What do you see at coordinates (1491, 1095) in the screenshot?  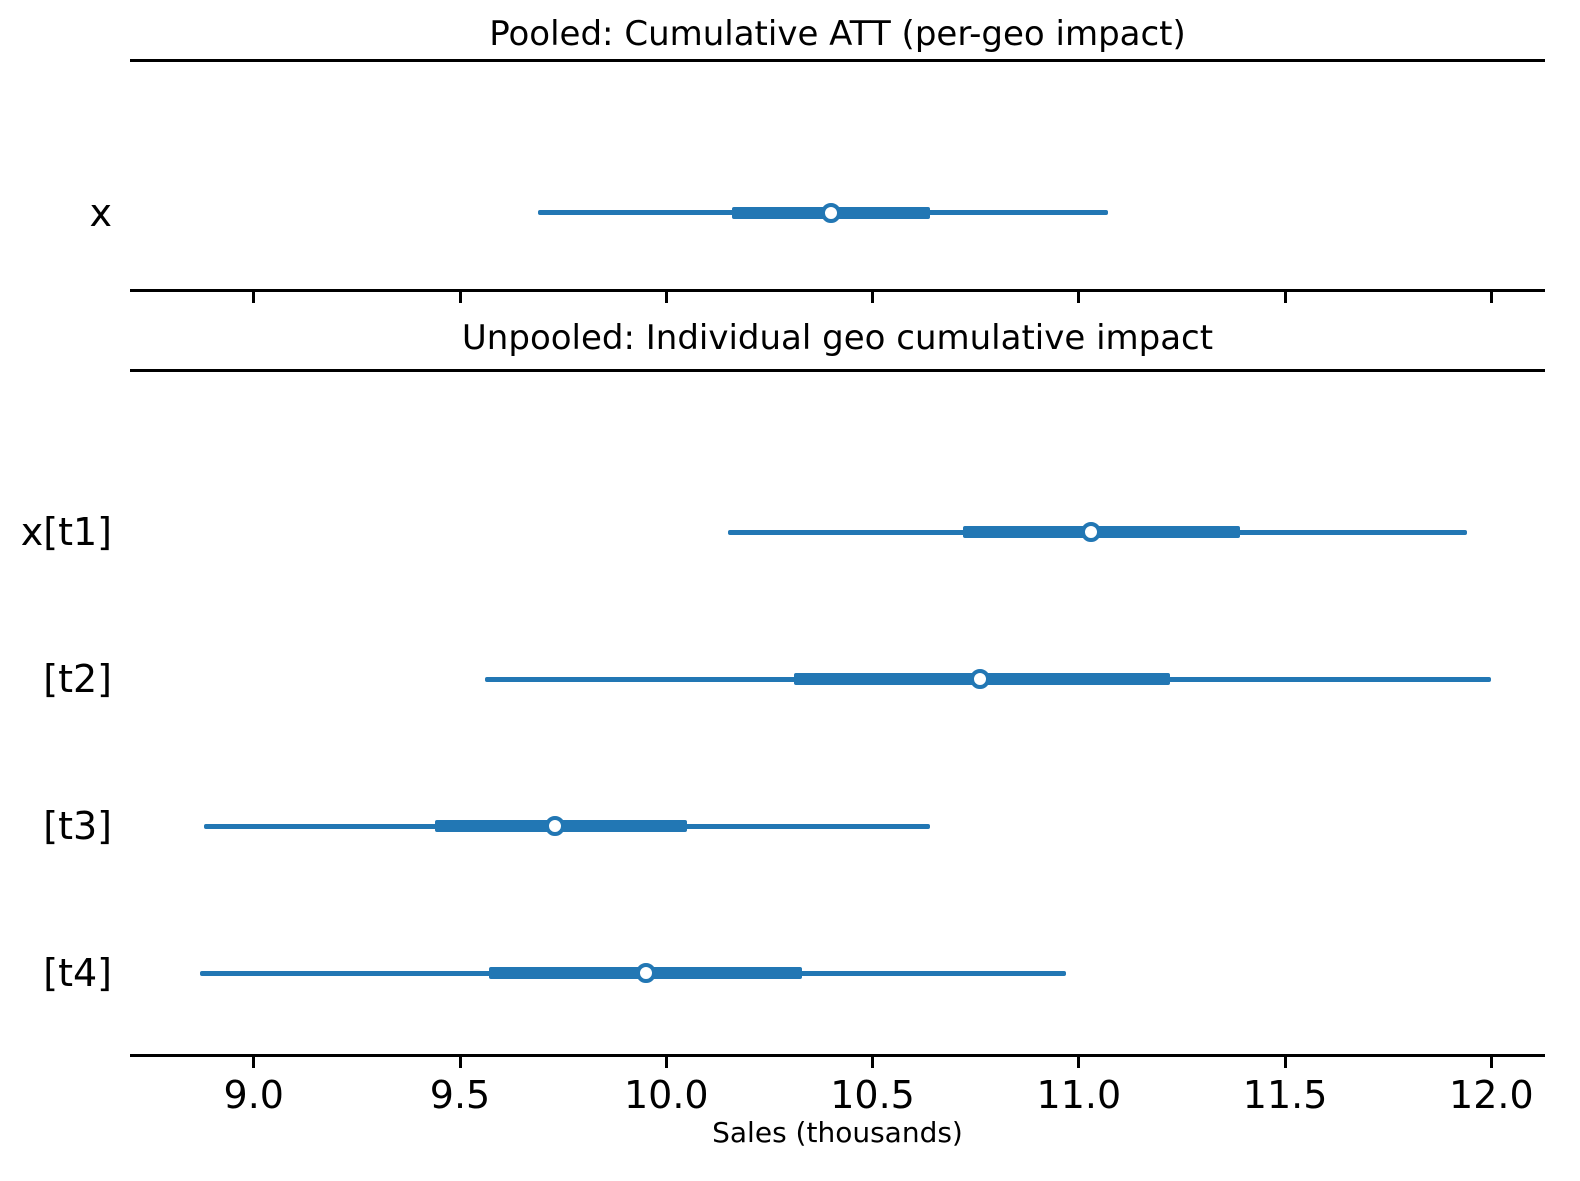 I see `x-tick-label: 12.0` at bounding box center [1491, 1095].